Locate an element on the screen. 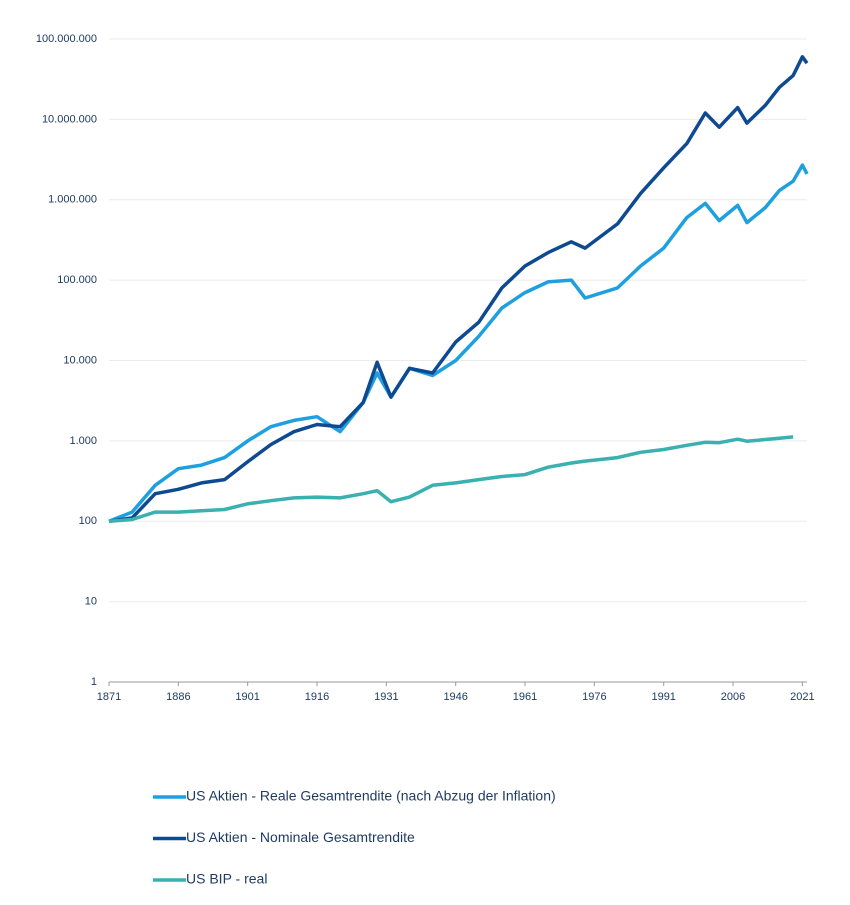 Image resolution: width=850 pixels, height=905 pixels. y-tick-label: 1.000 is located at coordinates (83, 441).